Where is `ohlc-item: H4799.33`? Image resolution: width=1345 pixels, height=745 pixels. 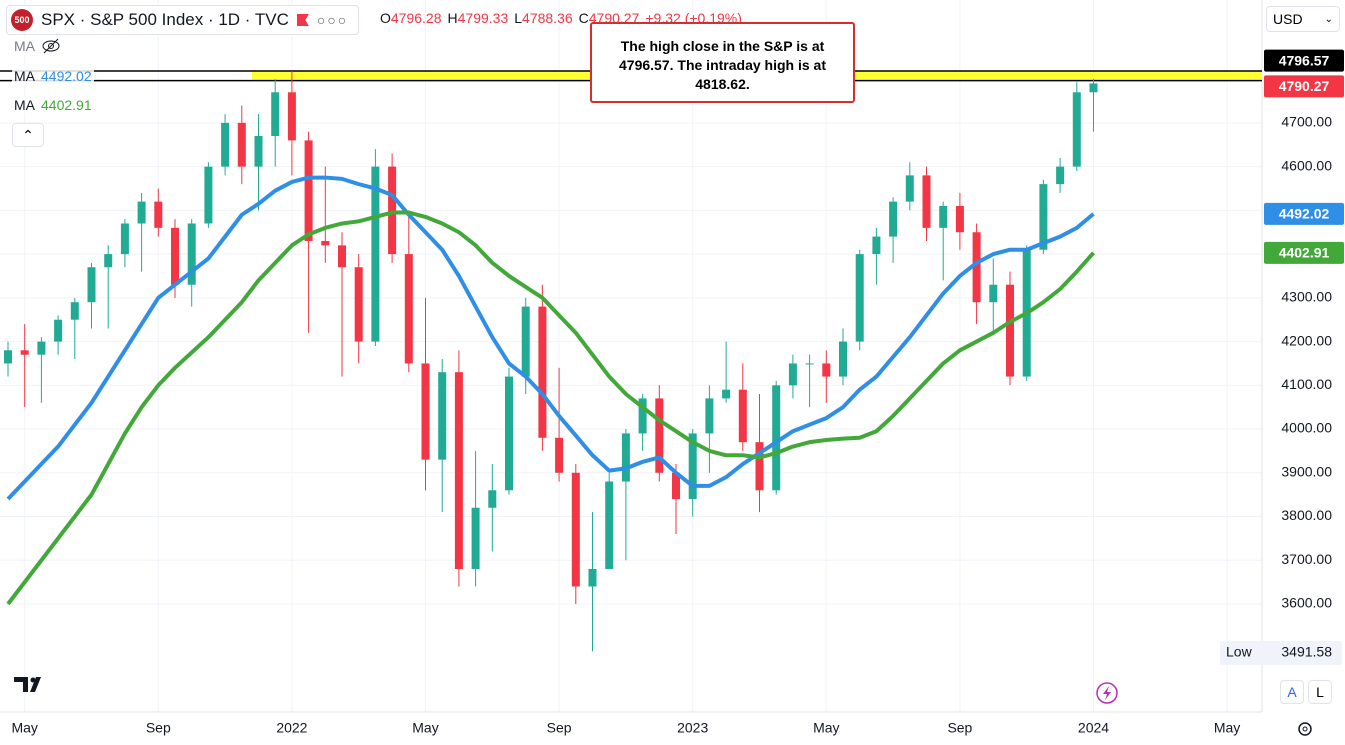
ohlc-item: H4799.33 is located at coordinates (478, 18).